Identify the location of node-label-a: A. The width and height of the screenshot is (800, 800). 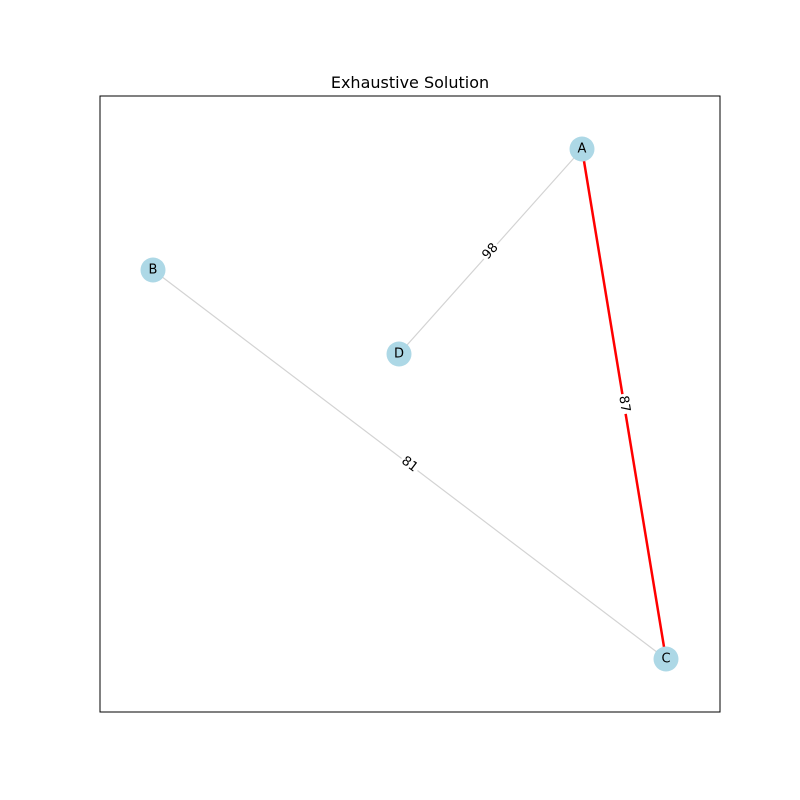
(582, 149).